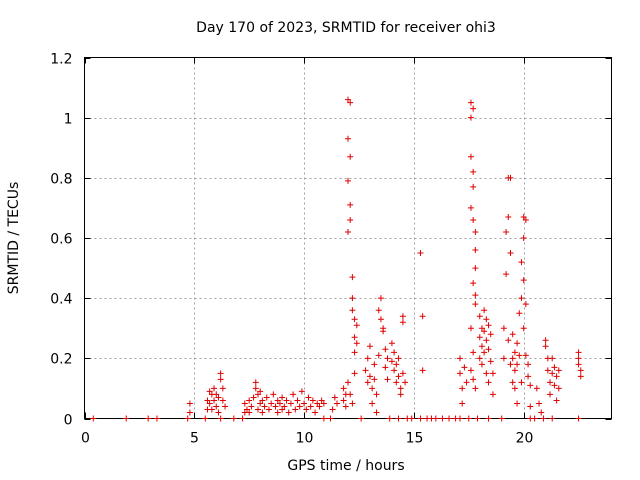 Image resolution: width=640 pixels, height=480 pixels. Describe the element at coordinates (61, 240) in the screenshot. I see `y-tick-label: 0.6` at that location.